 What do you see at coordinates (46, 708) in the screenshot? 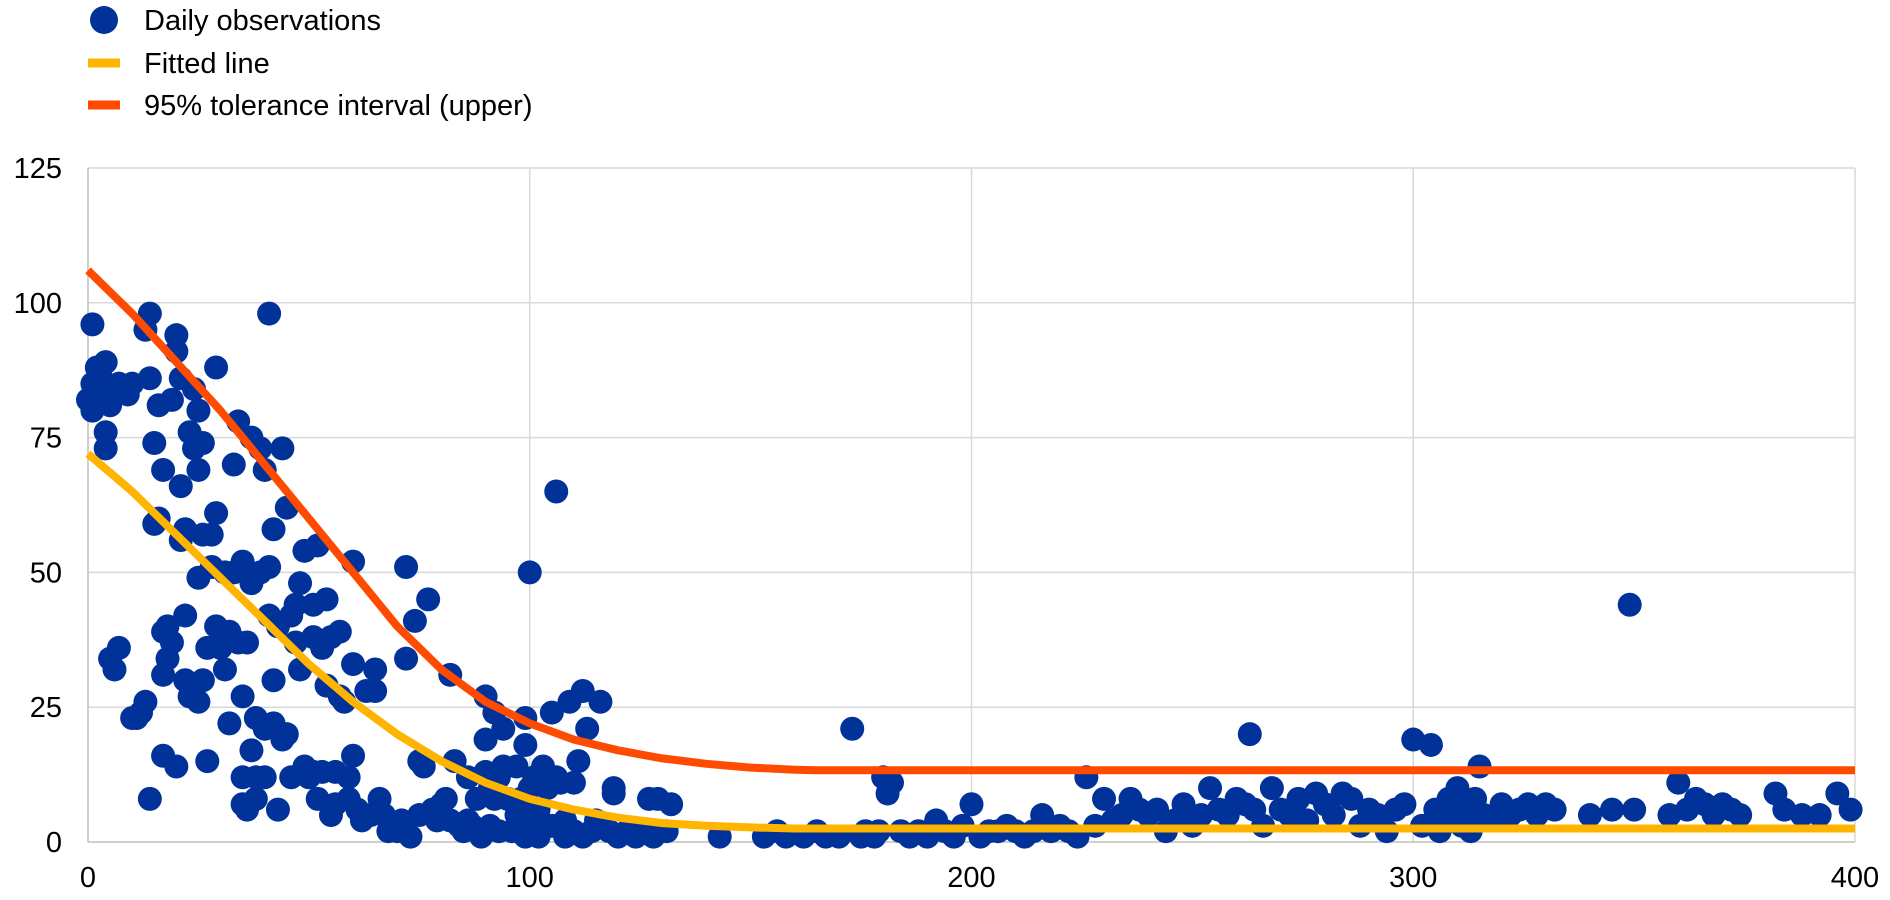
I see `y-tick-label: 25` at bounding box center [46, 708].